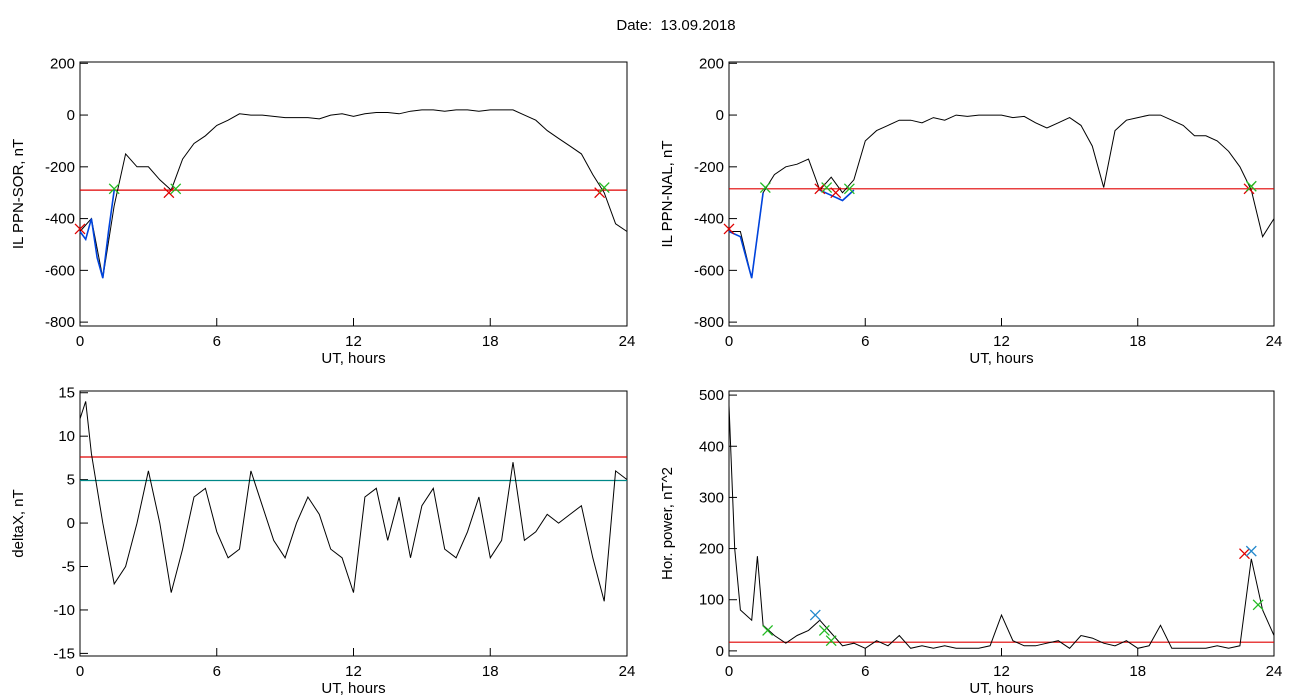 Image resolution: width=1300 pixels, height=700 pixels. I want to click on y-tick-label: 100, so click(711, 600).